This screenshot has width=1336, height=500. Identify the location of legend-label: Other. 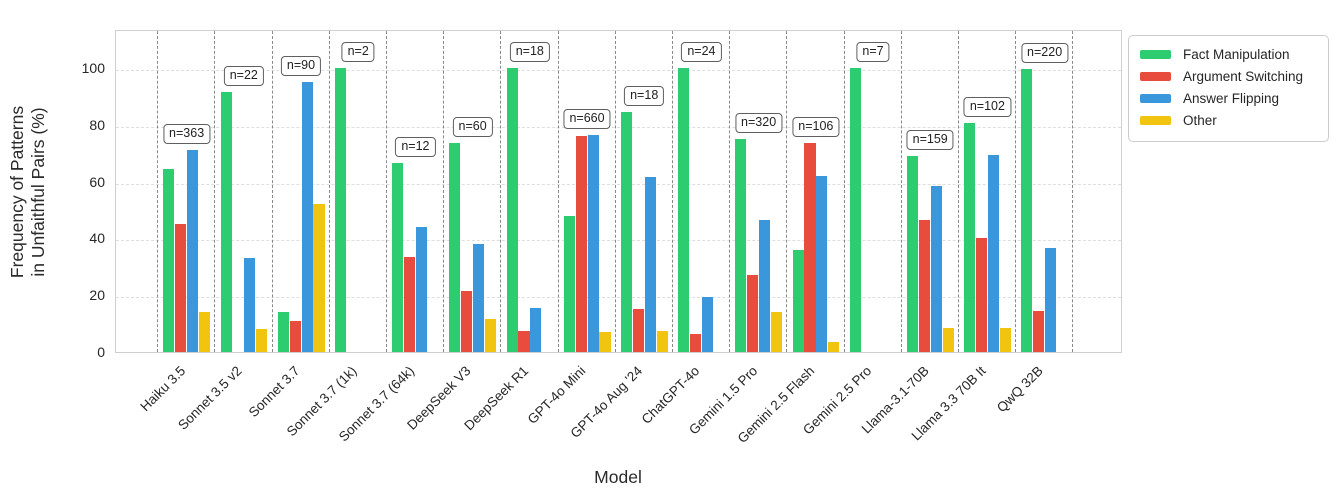
(1200, 120).